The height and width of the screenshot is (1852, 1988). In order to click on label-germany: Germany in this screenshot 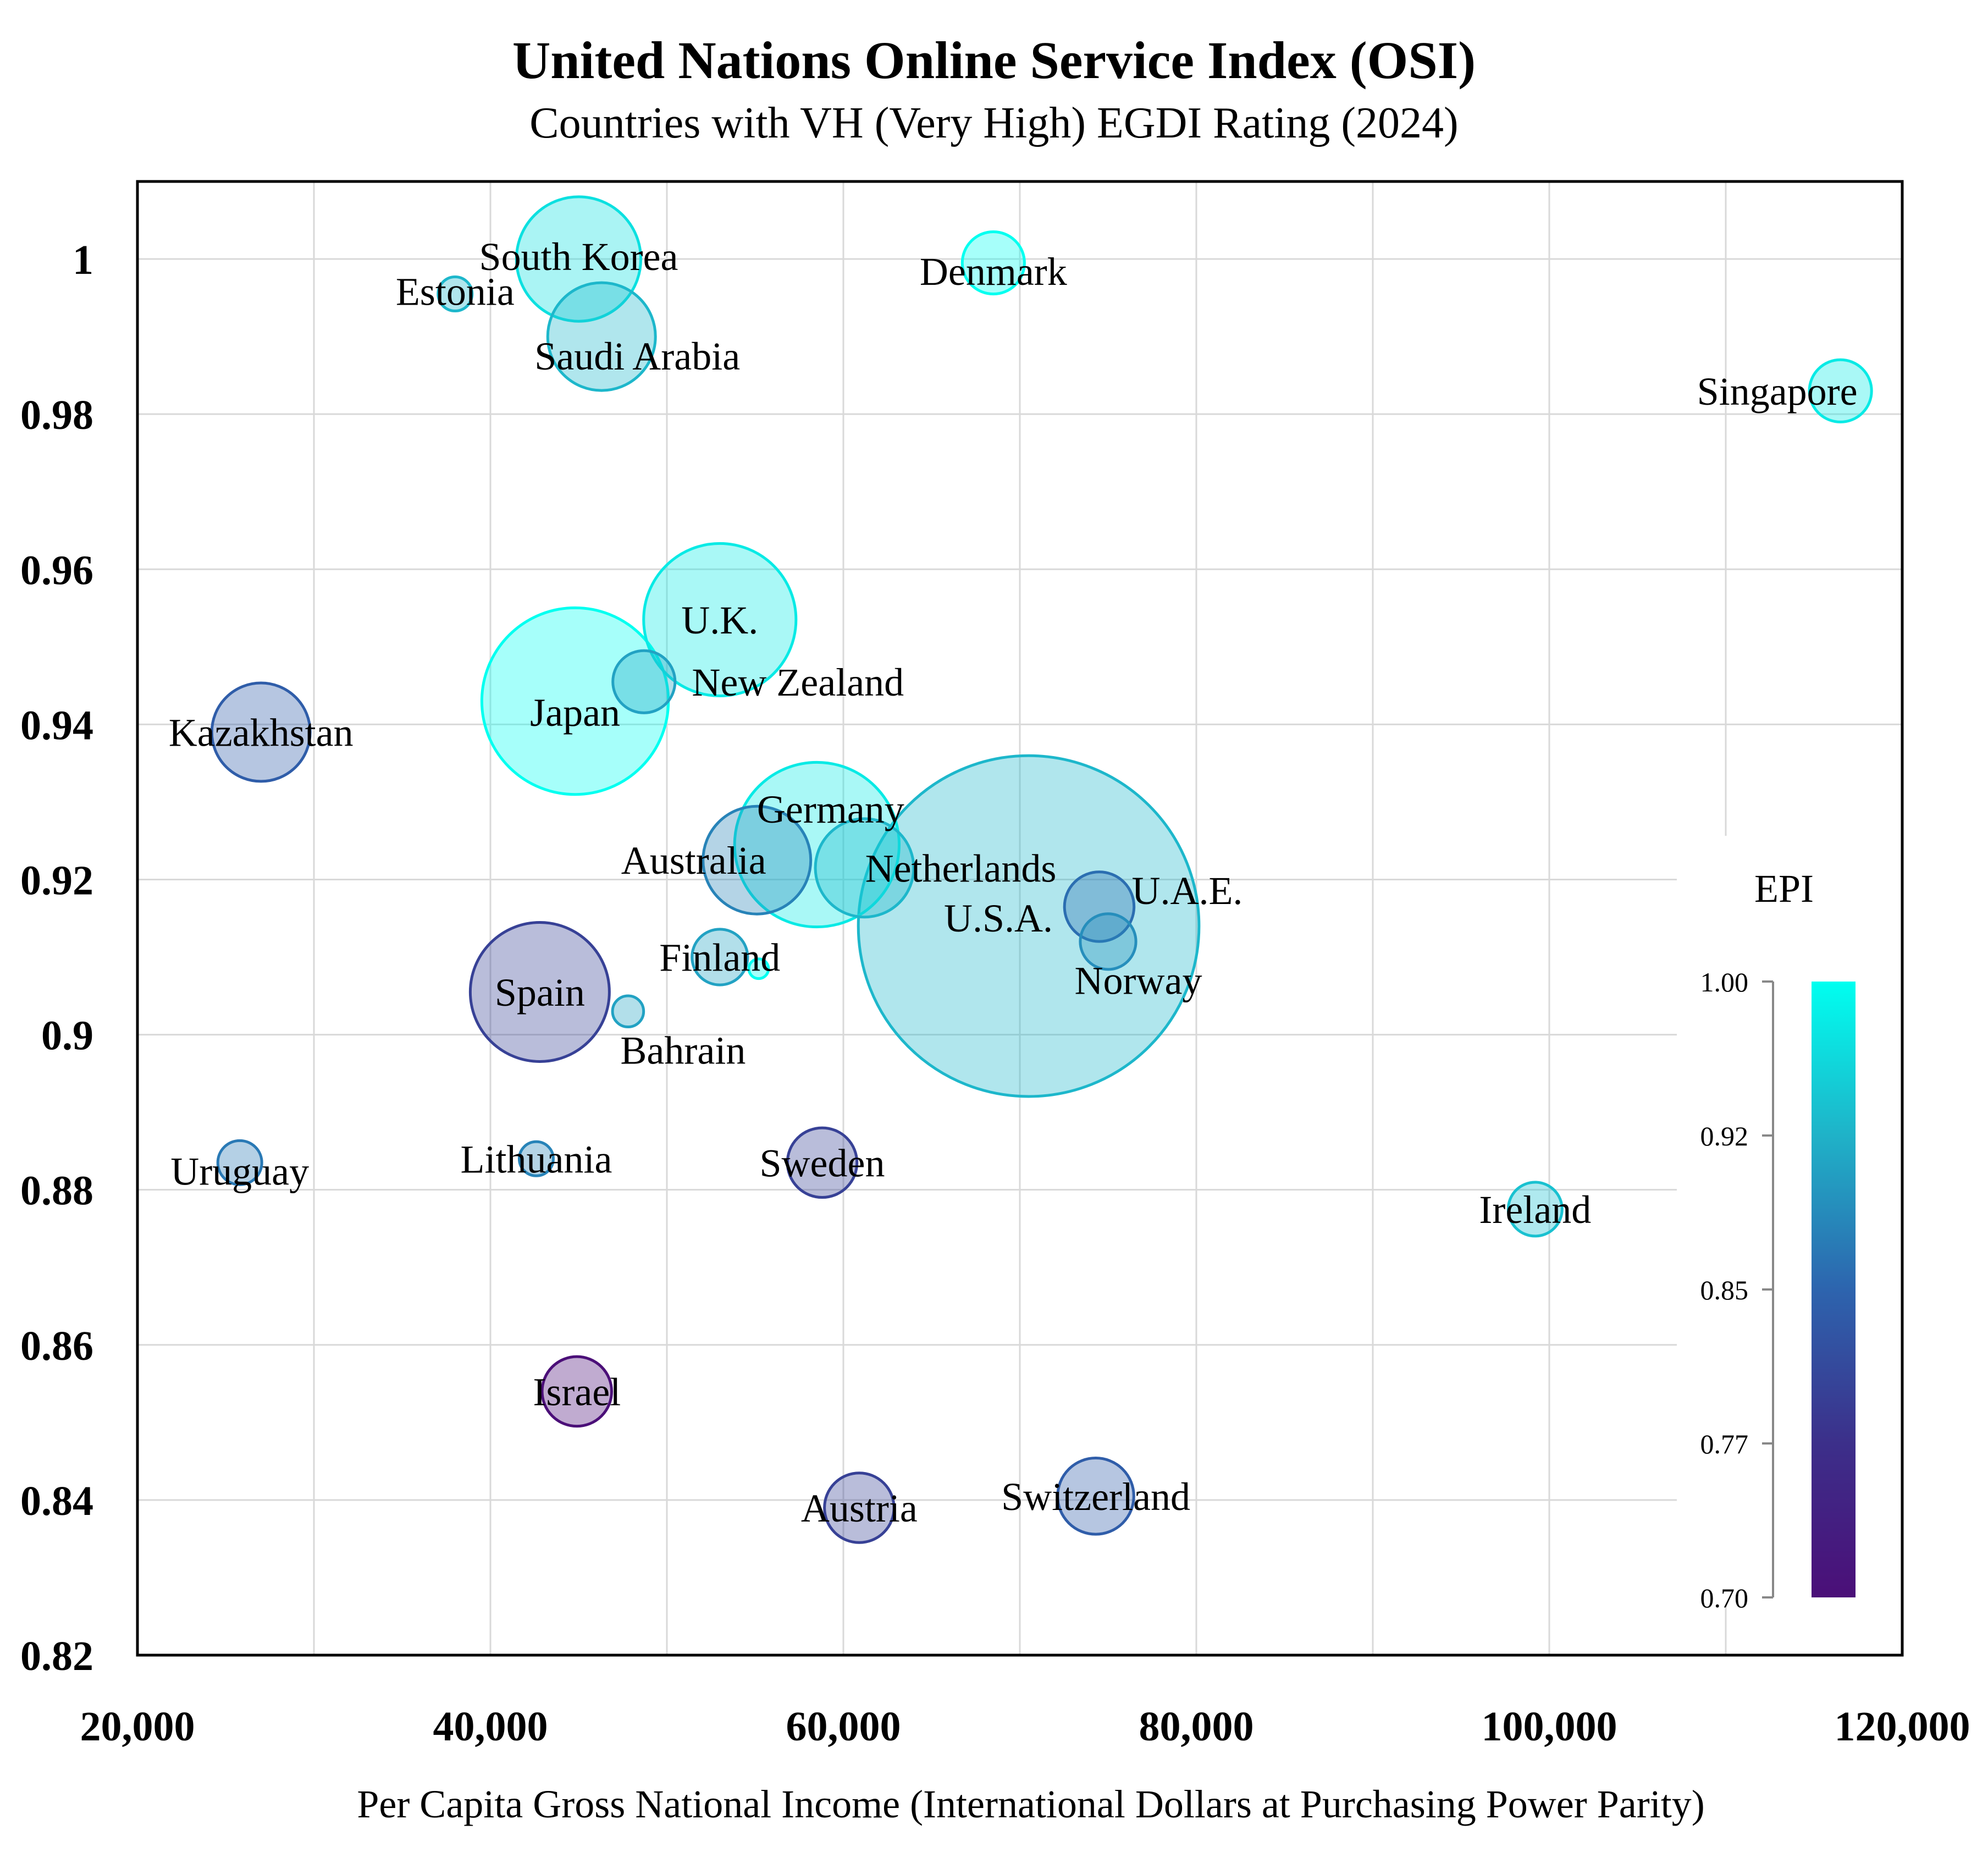, I will do `click(830, 809)`.